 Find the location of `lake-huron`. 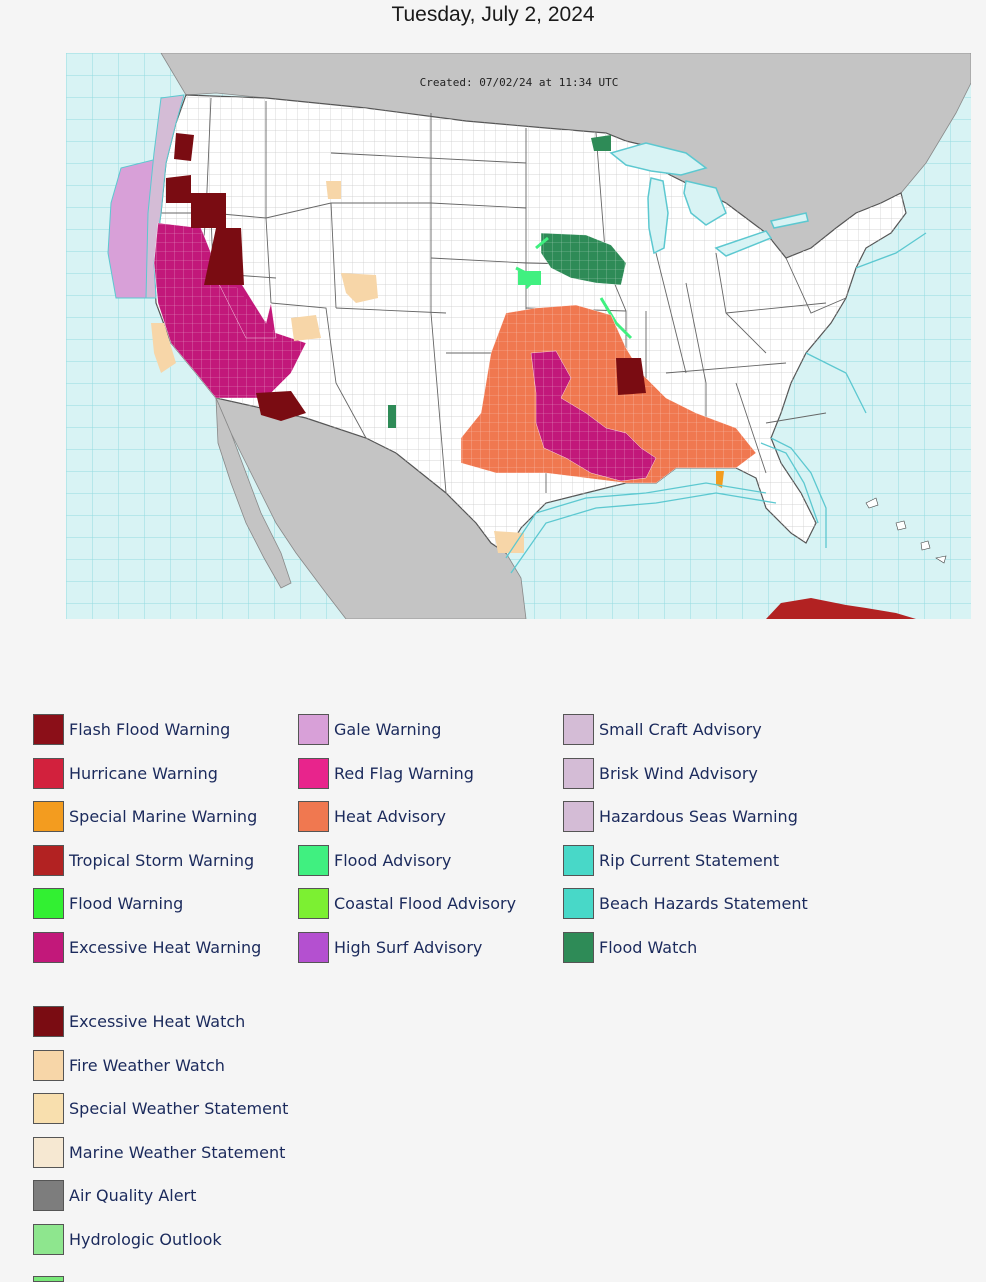

lake-huron is located at coordinates (705, 203).